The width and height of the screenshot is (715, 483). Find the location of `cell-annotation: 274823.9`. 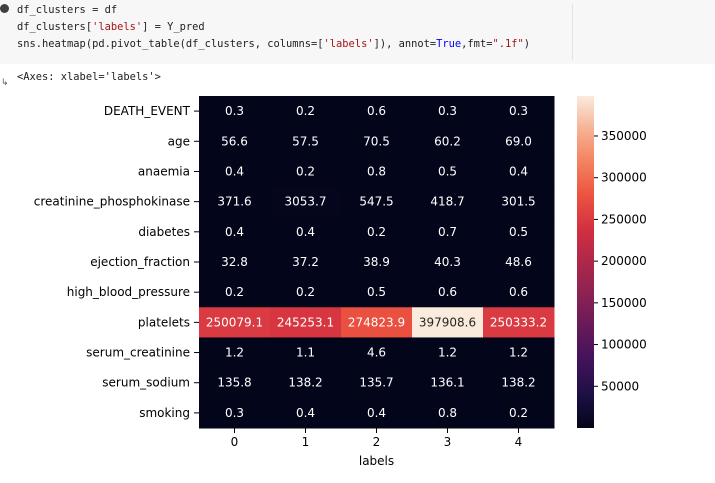

cell-annotation: 274823.9 is located at coordinates (376, 322).